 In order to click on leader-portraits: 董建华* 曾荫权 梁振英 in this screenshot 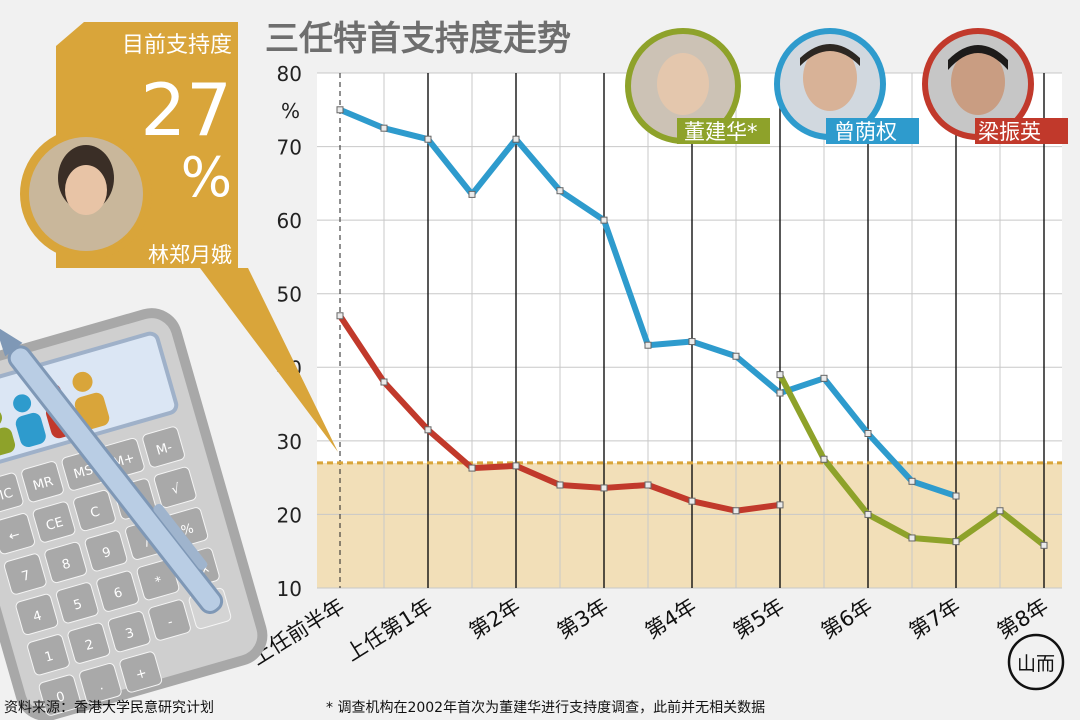, I will do `click(846, 86)`.